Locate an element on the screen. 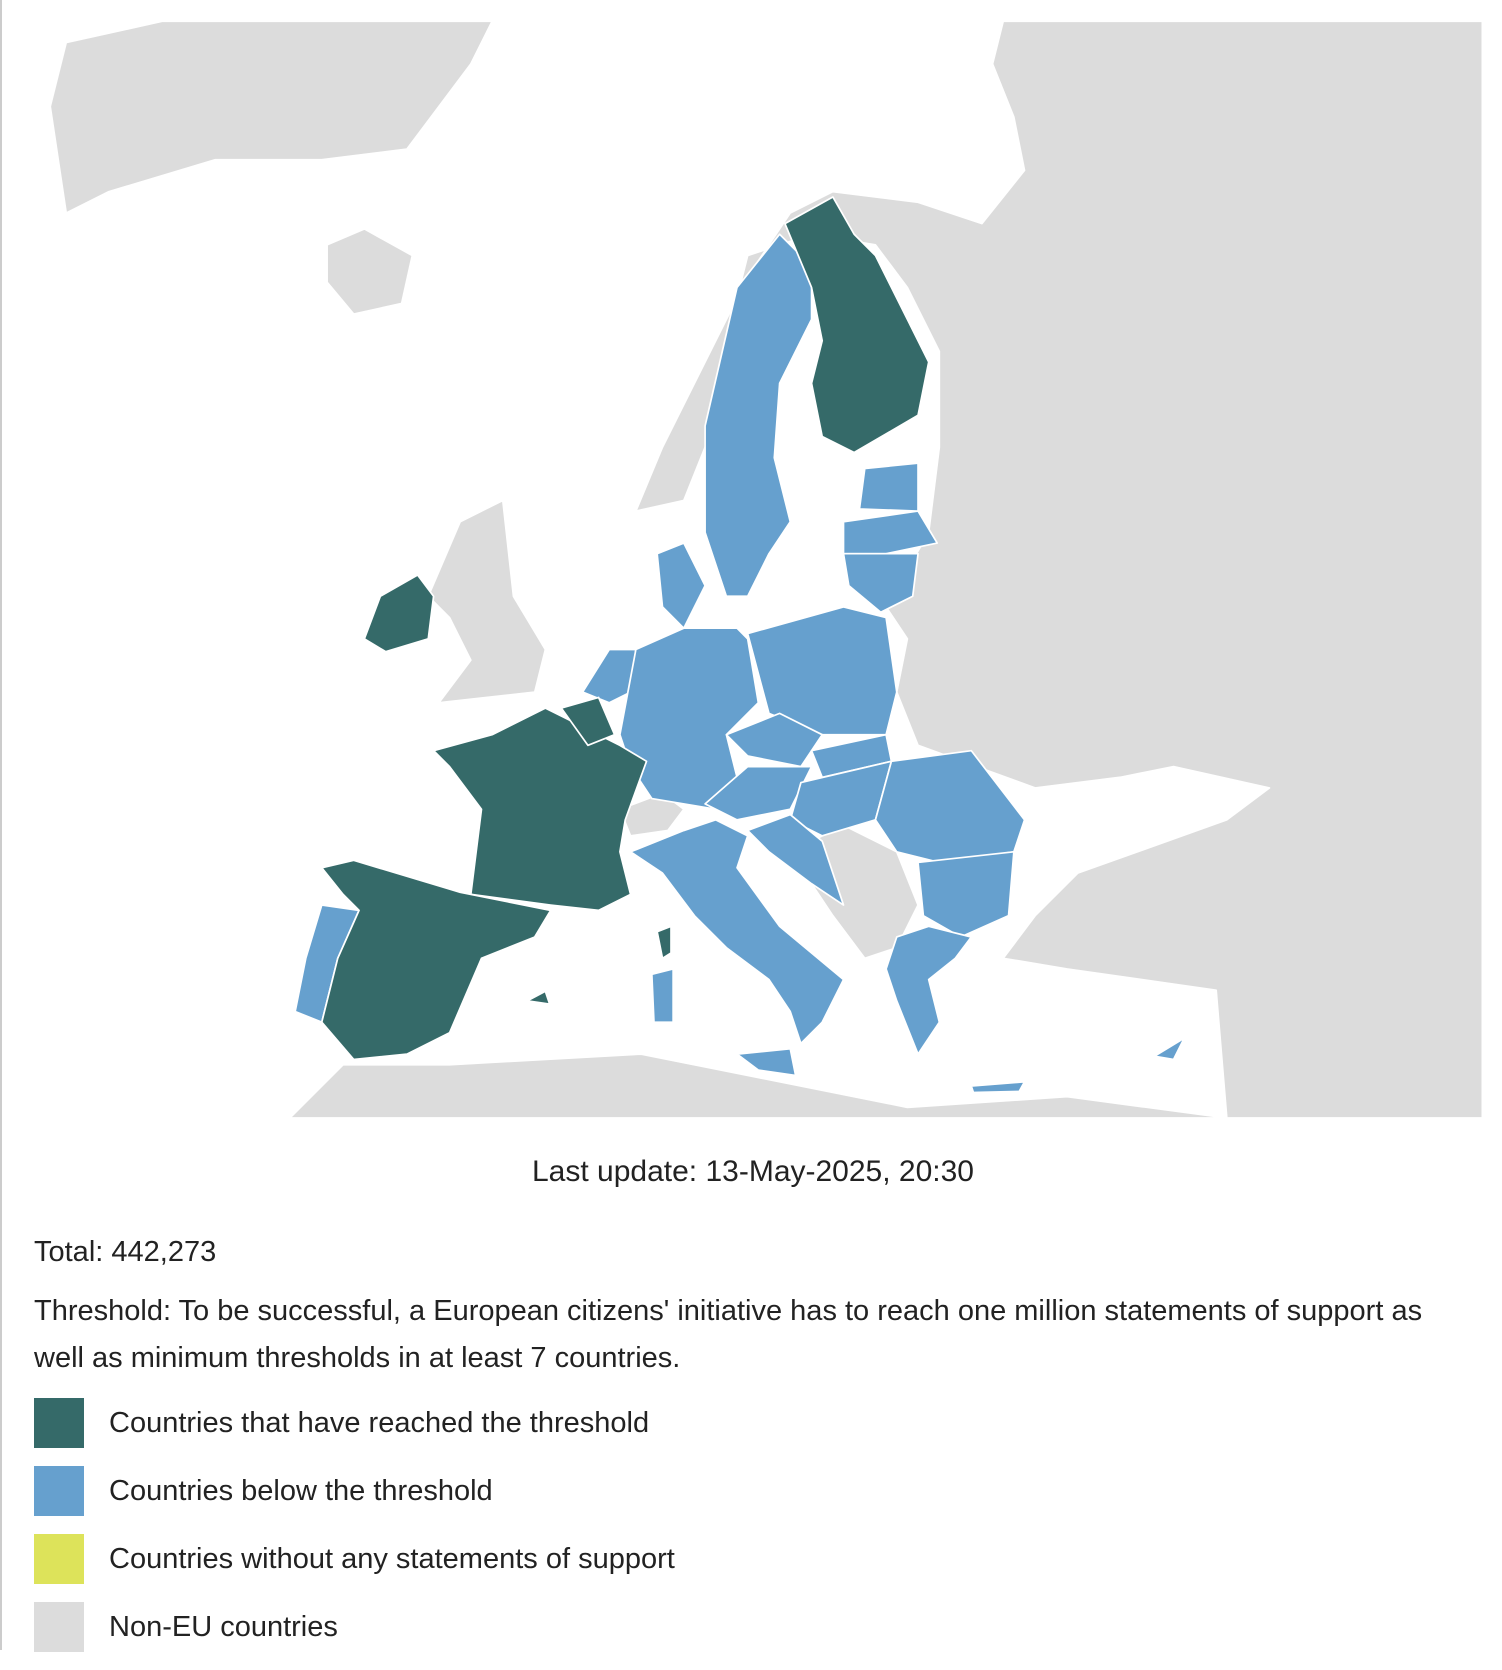 The height and width of the screenshot is (1670, 1502). total: Total: 442,273 is located at coordinates (125, 1252).